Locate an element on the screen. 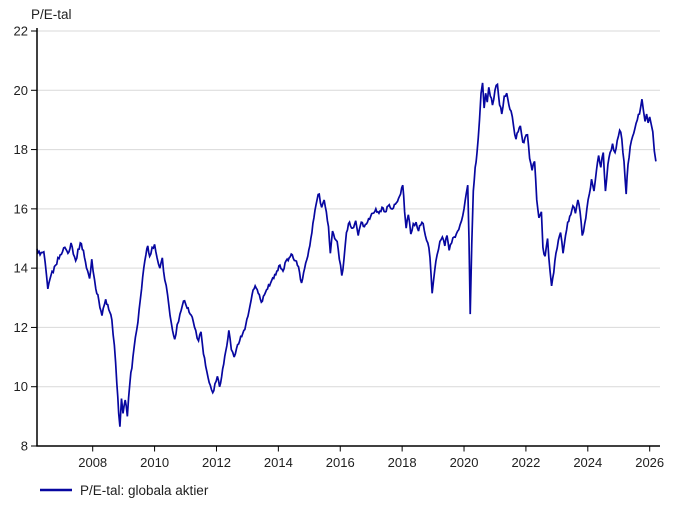 This screenshot has width=680, height=510. y-tick-label-8: 8 is located at coordinates (24, 446).